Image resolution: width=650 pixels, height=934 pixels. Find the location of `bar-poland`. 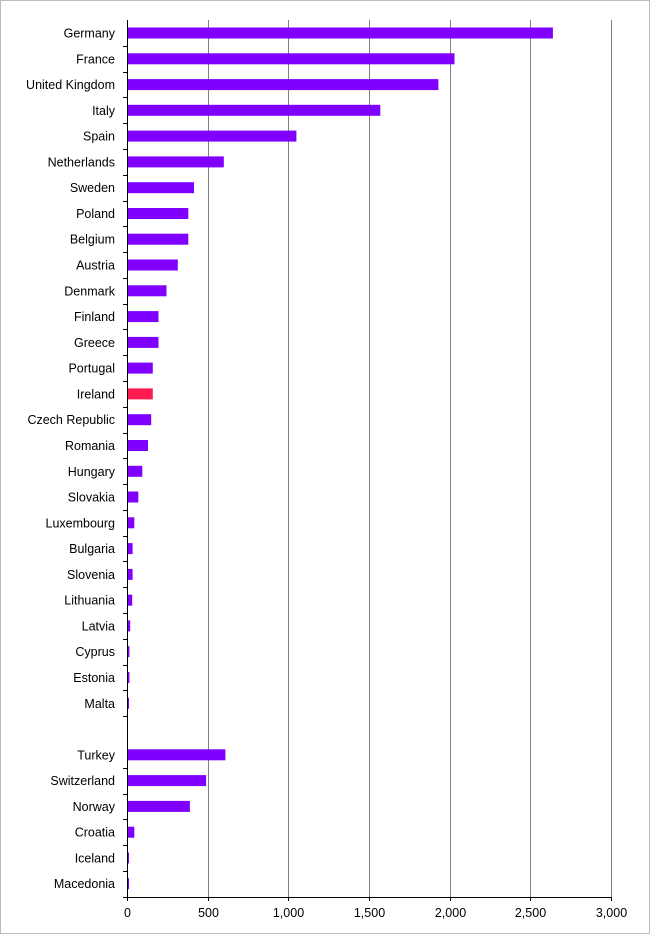

bar-poland is located at coordinates (158, 213).